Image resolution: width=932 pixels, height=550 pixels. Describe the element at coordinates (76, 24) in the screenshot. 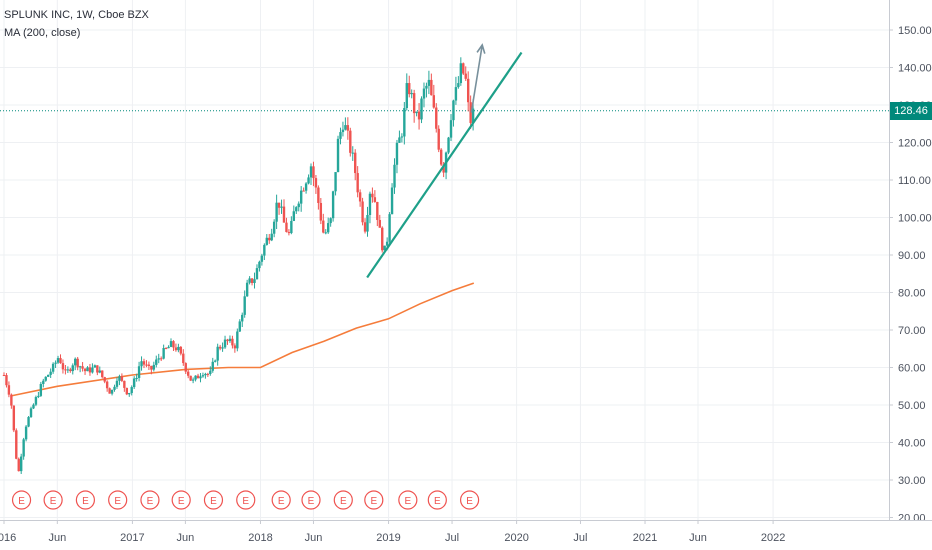

I see `chart-legend: SPLUNK INC, 1W, Cboe BZX MA (200, close)` at that location.